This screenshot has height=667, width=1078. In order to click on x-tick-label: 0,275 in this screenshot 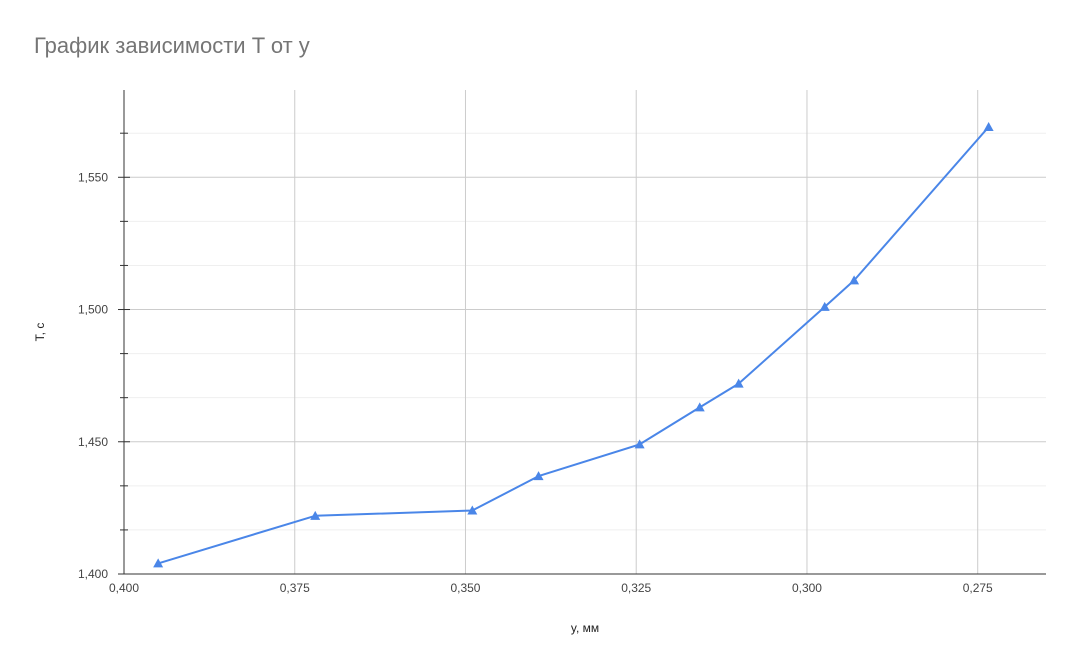, I will do `click(978, 588)`.